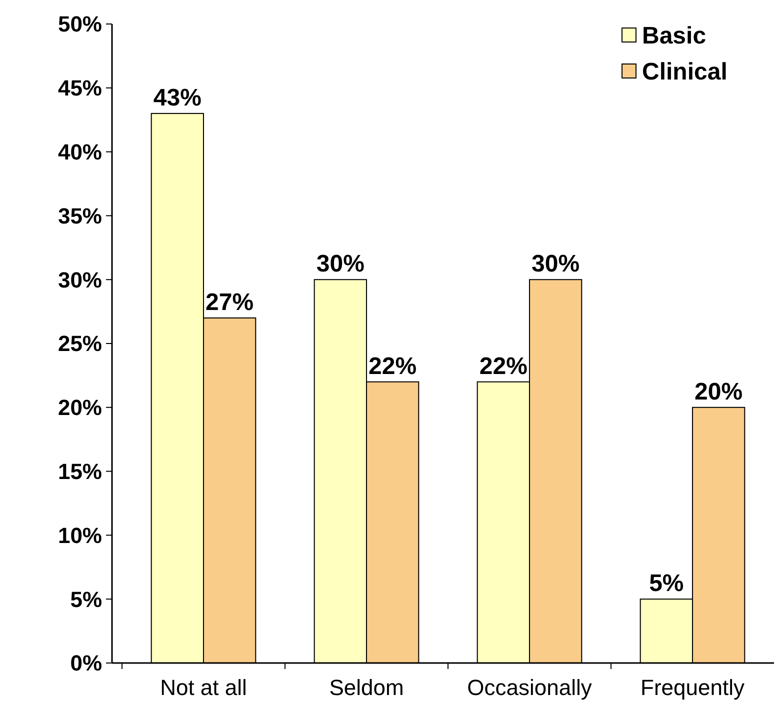  Describe the element at coordinates (692, 687) in the screenshot. I see `x-tick-label: Frequently` at that location.